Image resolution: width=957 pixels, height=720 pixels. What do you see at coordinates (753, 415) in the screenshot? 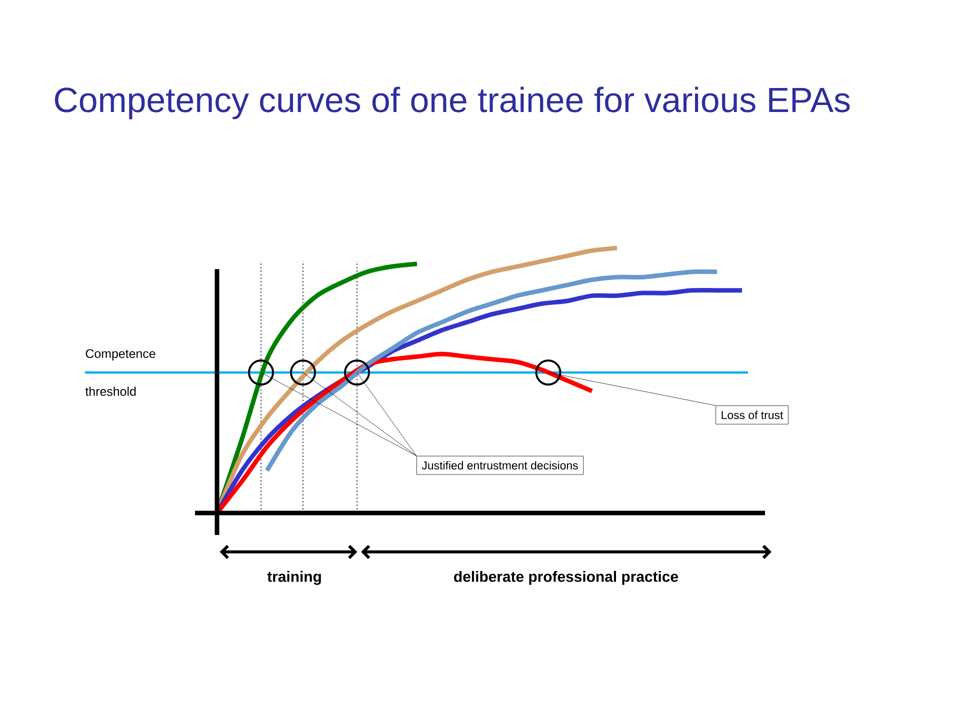
I see `annotation: Loss of trust` at bounding box center [753, 415].